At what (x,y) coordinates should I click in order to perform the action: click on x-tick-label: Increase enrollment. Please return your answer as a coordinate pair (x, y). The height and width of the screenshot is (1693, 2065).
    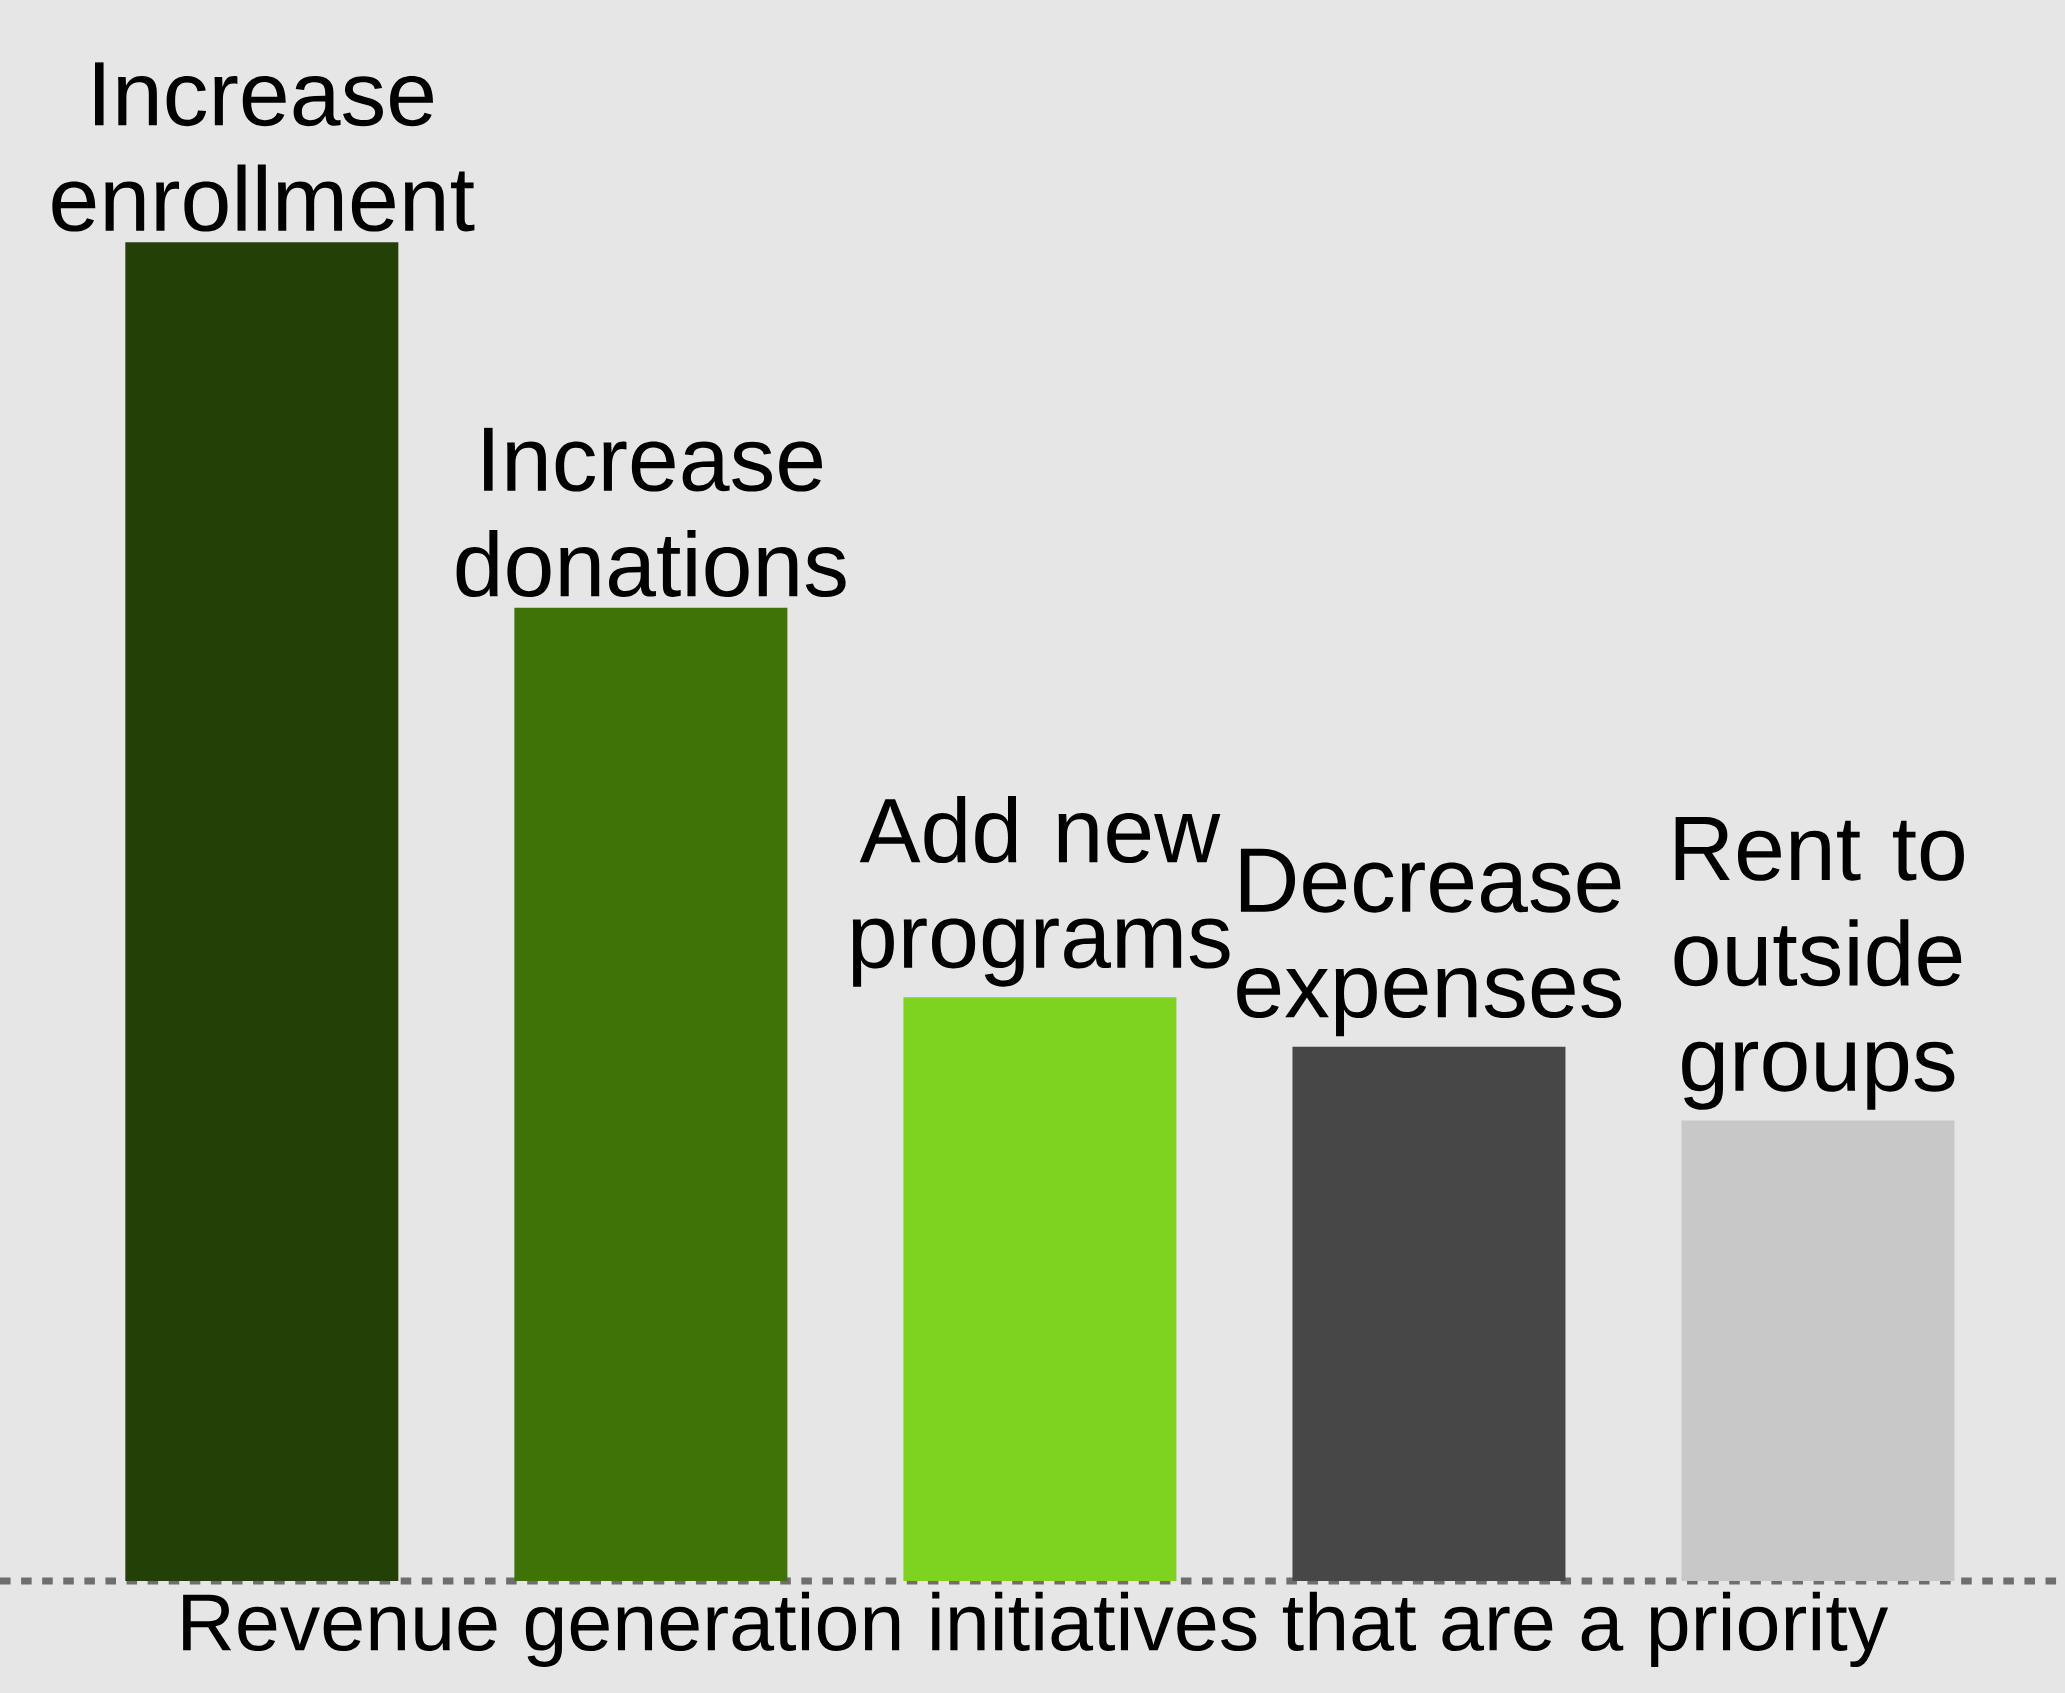
    Looking at the image, I should click on (263, 147).